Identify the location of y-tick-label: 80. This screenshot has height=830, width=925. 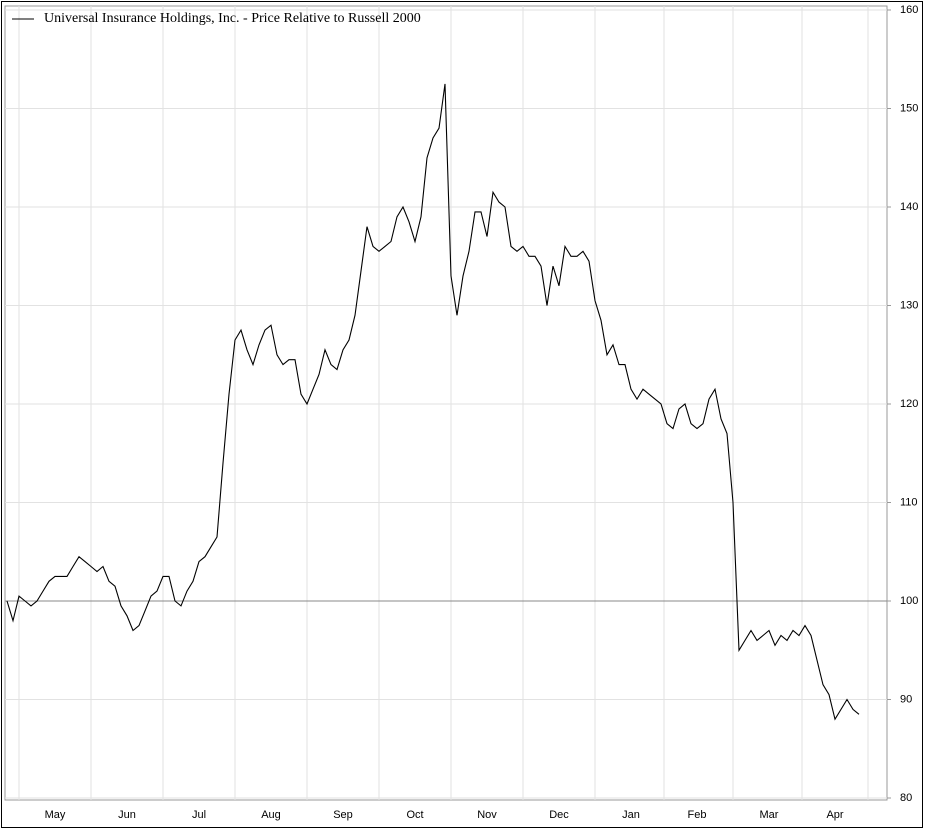
(906, 798).